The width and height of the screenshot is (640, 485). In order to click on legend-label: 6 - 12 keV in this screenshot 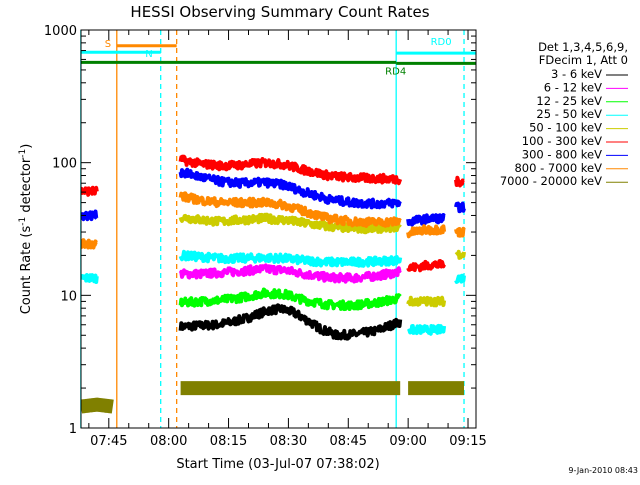, I will do `click(573, 87)`.